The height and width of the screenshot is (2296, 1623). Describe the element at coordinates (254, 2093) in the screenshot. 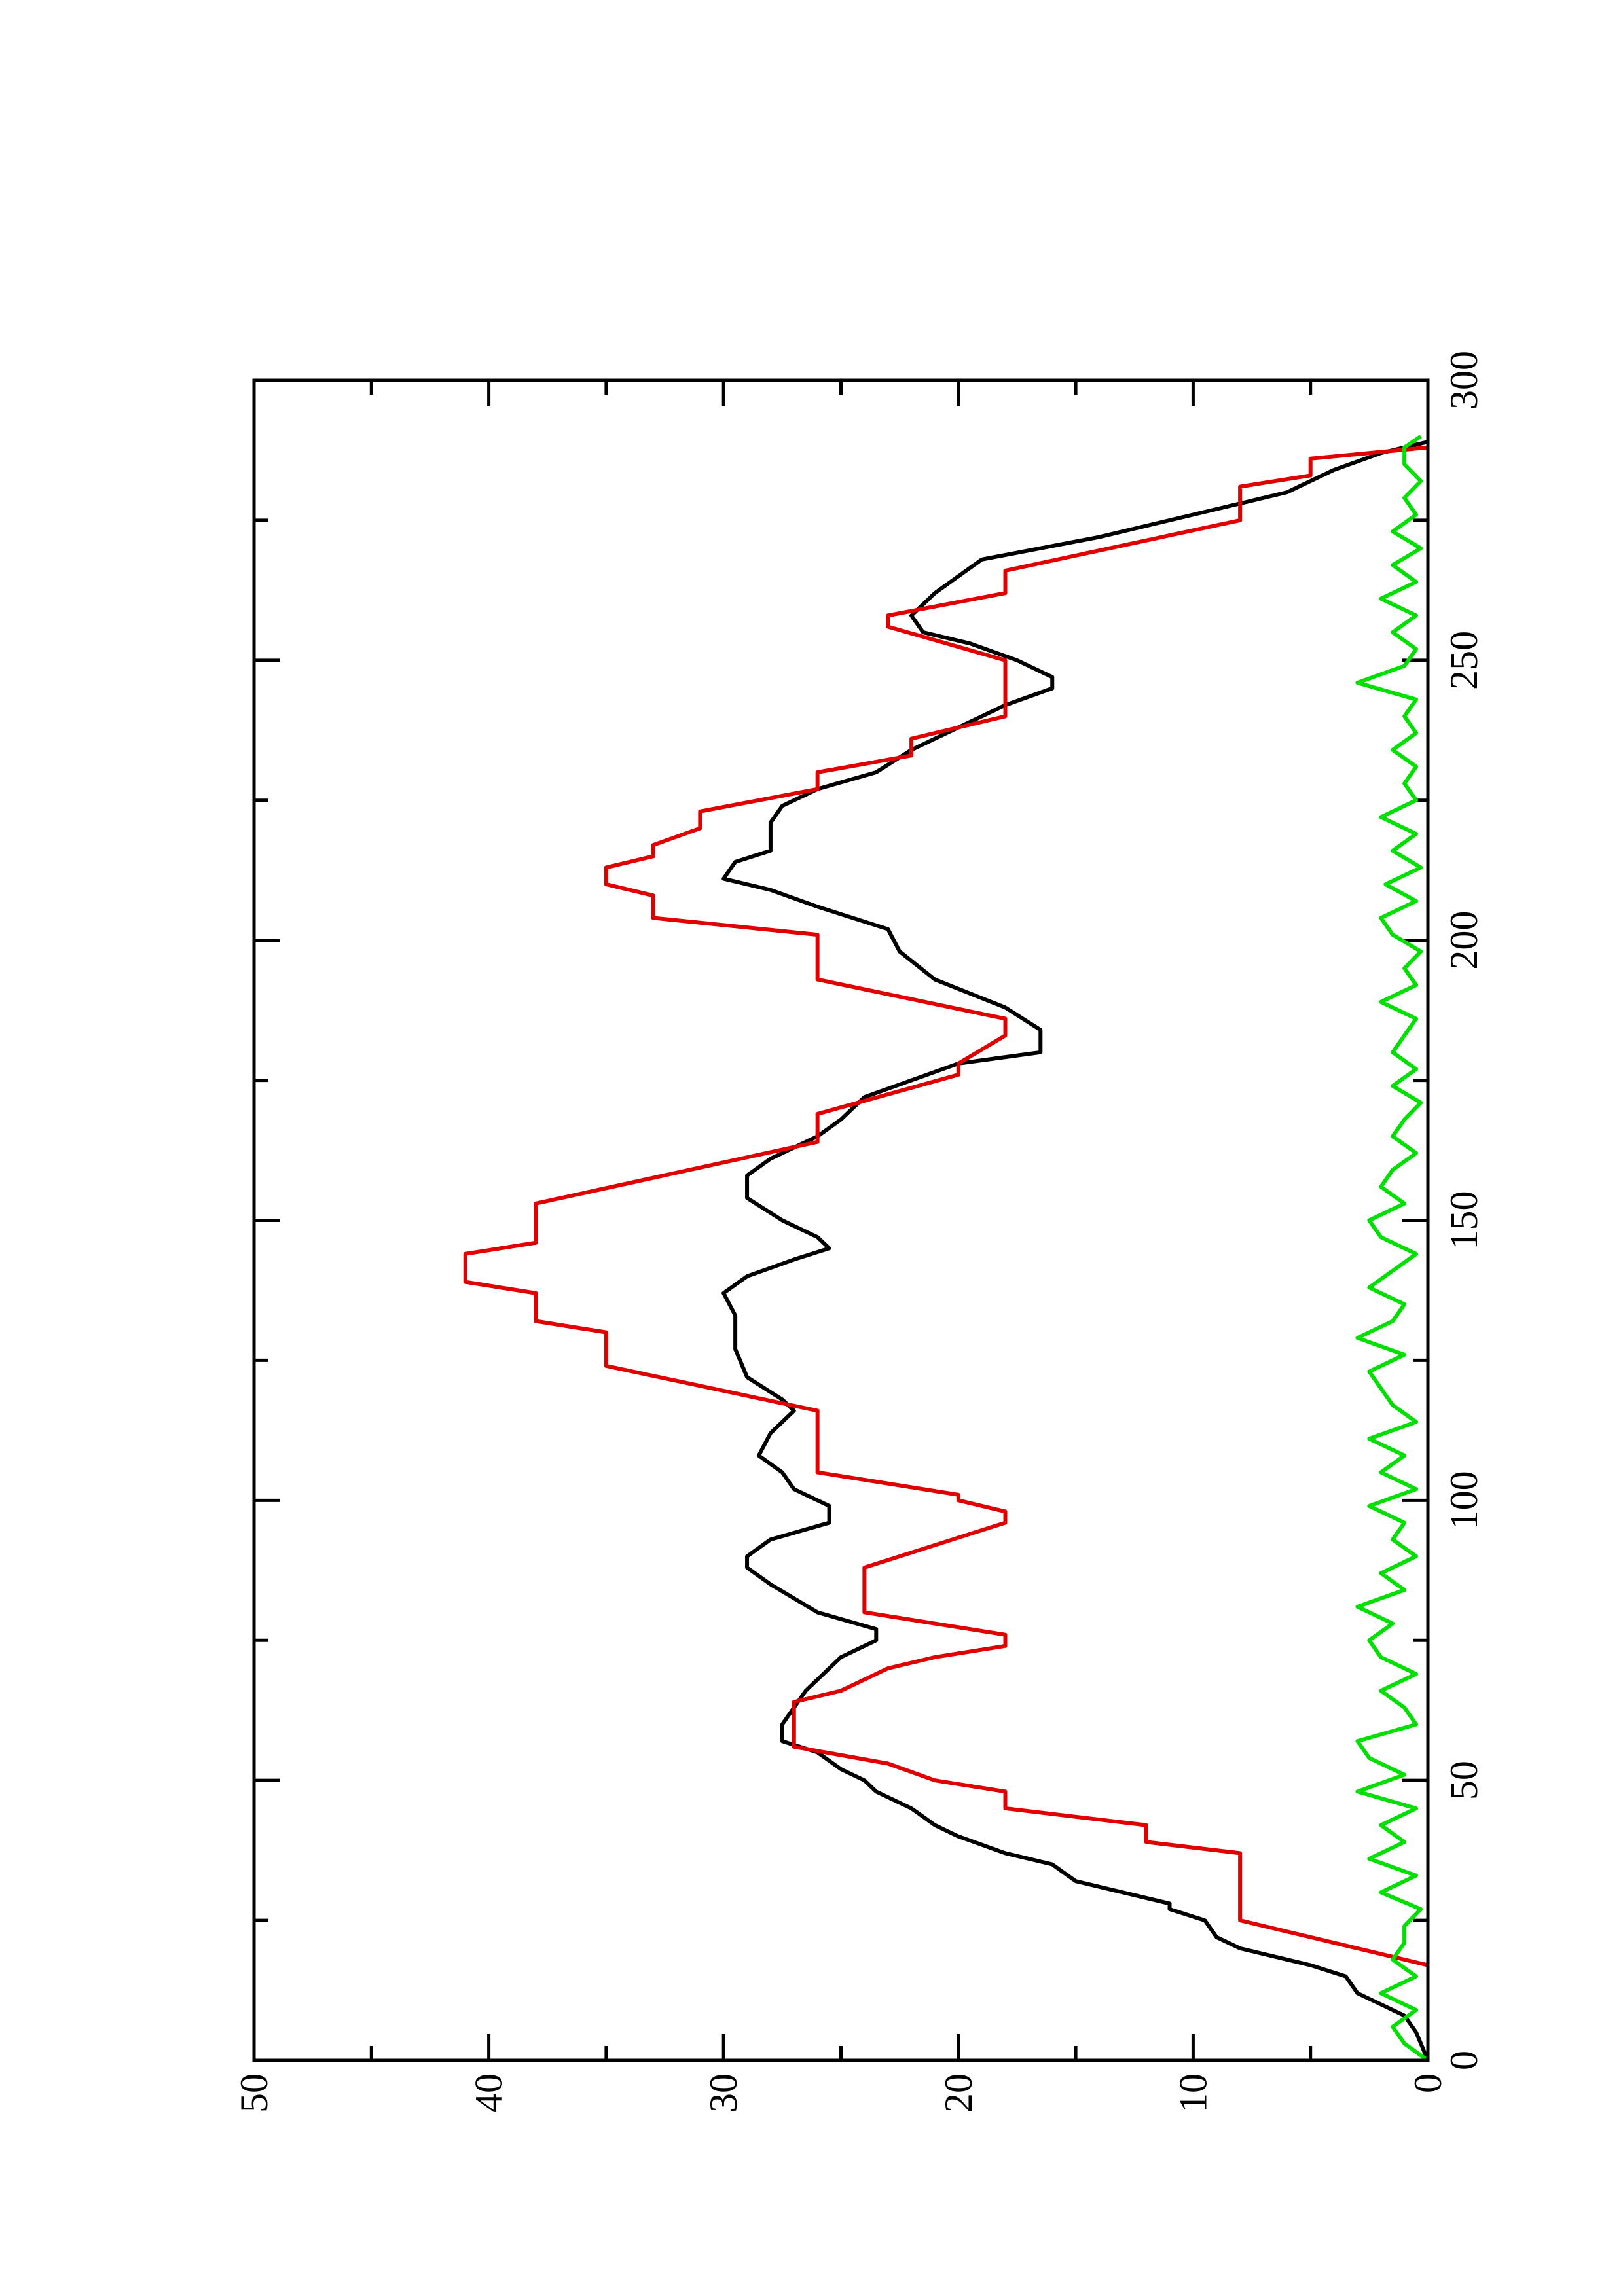

I see `y-tick-label: 50` at that location.